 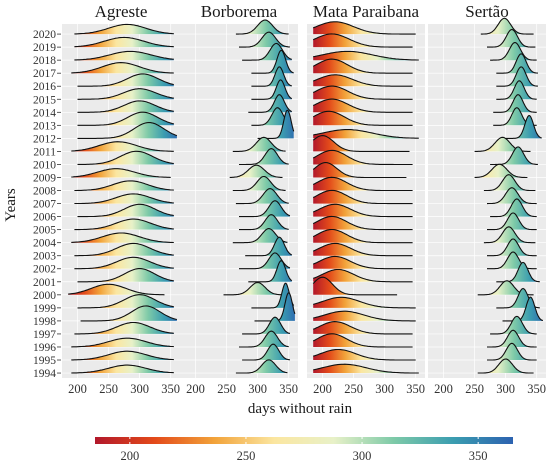 I want to click on ridge-area-2017, so click(x=517, y=63).